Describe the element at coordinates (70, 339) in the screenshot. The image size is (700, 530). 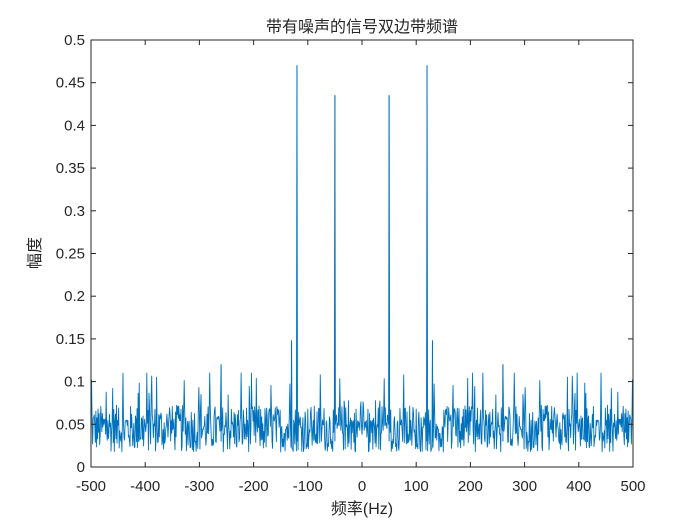
I see `y-tick-label: 0.15` at that location.